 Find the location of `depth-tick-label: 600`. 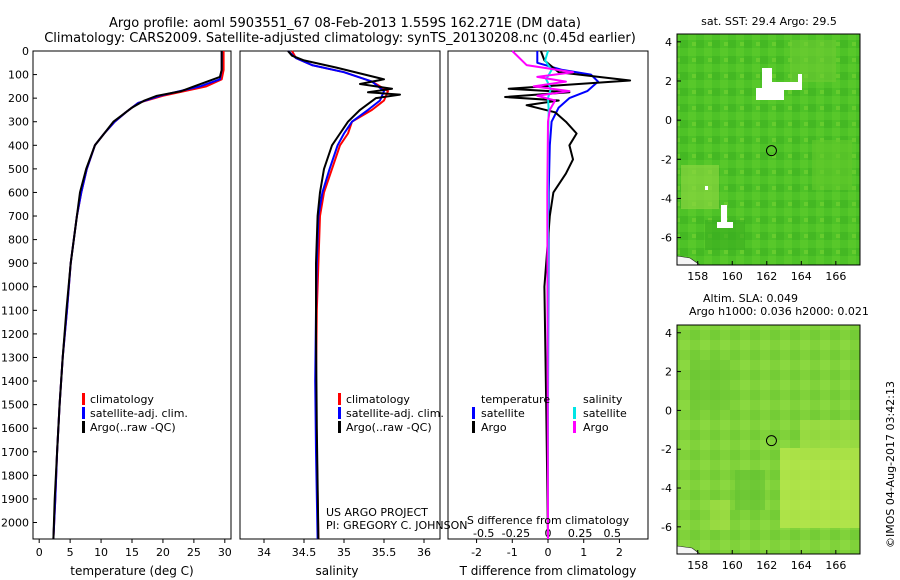

depth-tick-label: 600 is located at coordinates (18, 192).